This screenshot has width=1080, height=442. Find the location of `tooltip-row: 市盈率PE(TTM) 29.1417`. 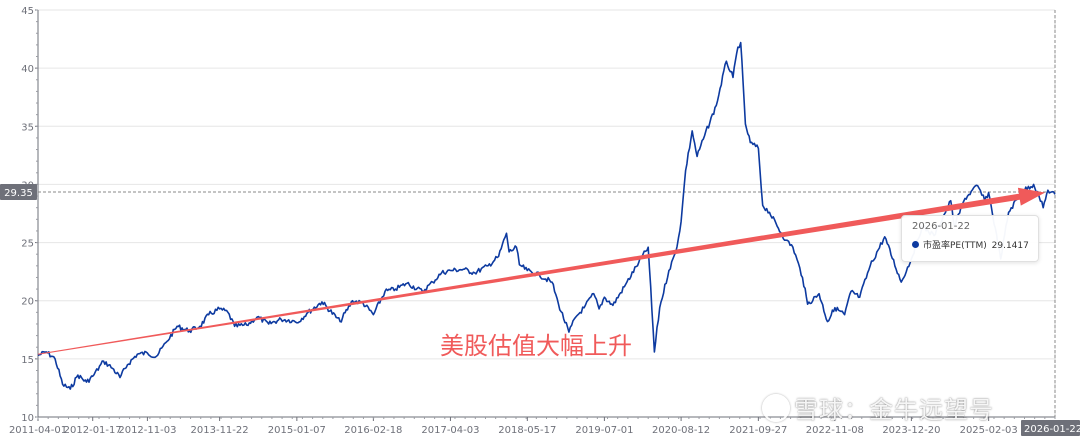

tooltip-row: 市盈率PE(TTM) 29.1417 is located at coordinates (970, 244).